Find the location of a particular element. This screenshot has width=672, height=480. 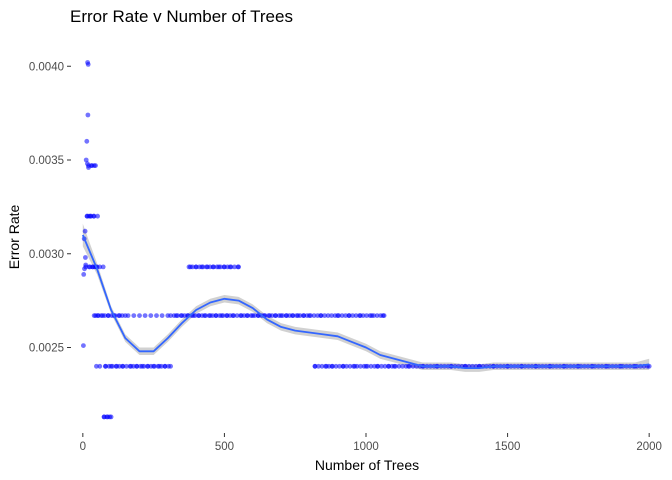

y-tick-label: 0.0040 is located at coordinates (46, 67).